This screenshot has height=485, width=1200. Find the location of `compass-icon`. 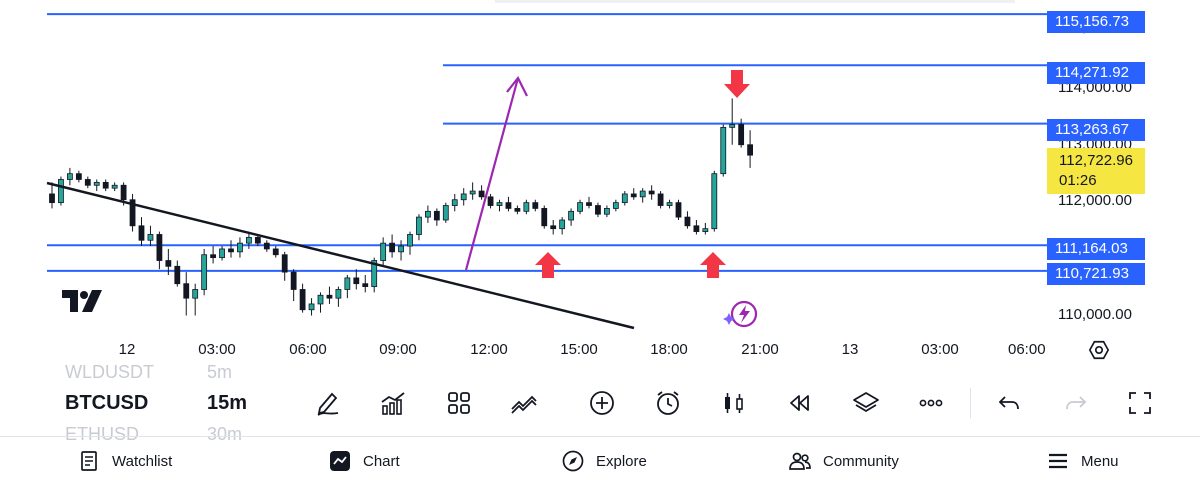

compass-icon is located at coordinates (573, 461).